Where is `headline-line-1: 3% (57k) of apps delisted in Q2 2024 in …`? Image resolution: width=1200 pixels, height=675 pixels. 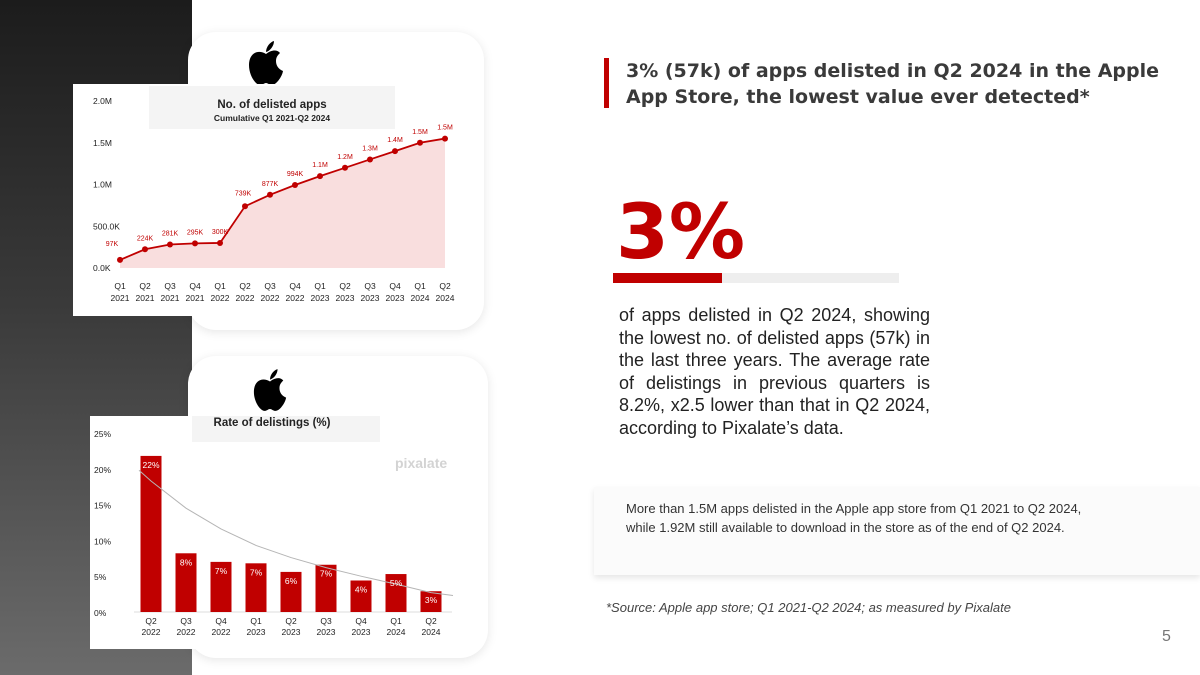
headline-line-1: 3% (57k) of apps delisted in Q2 2024 in … is located at coordinates (893, 71).